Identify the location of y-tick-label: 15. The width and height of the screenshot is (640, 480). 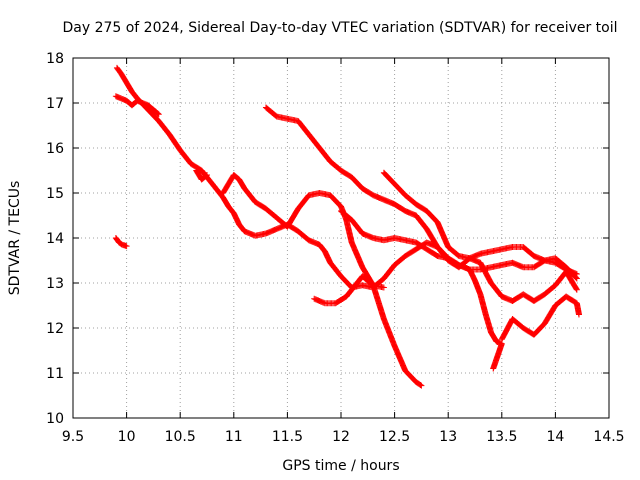
(55, 194).